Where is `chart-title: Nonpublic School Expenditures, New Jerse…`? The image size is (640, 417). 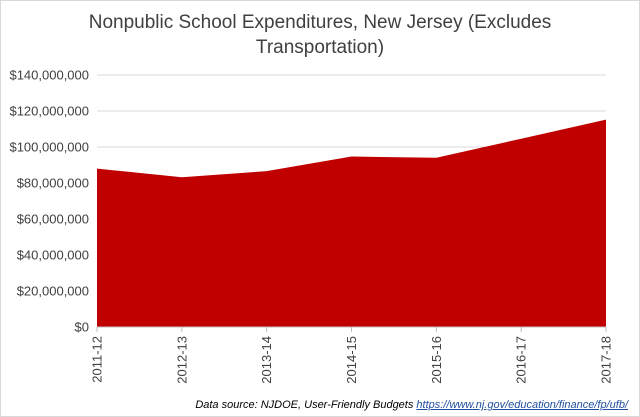 chart-title: Nonpublic School Expenditures, New Jerse… is located at coordinates (320, 35).